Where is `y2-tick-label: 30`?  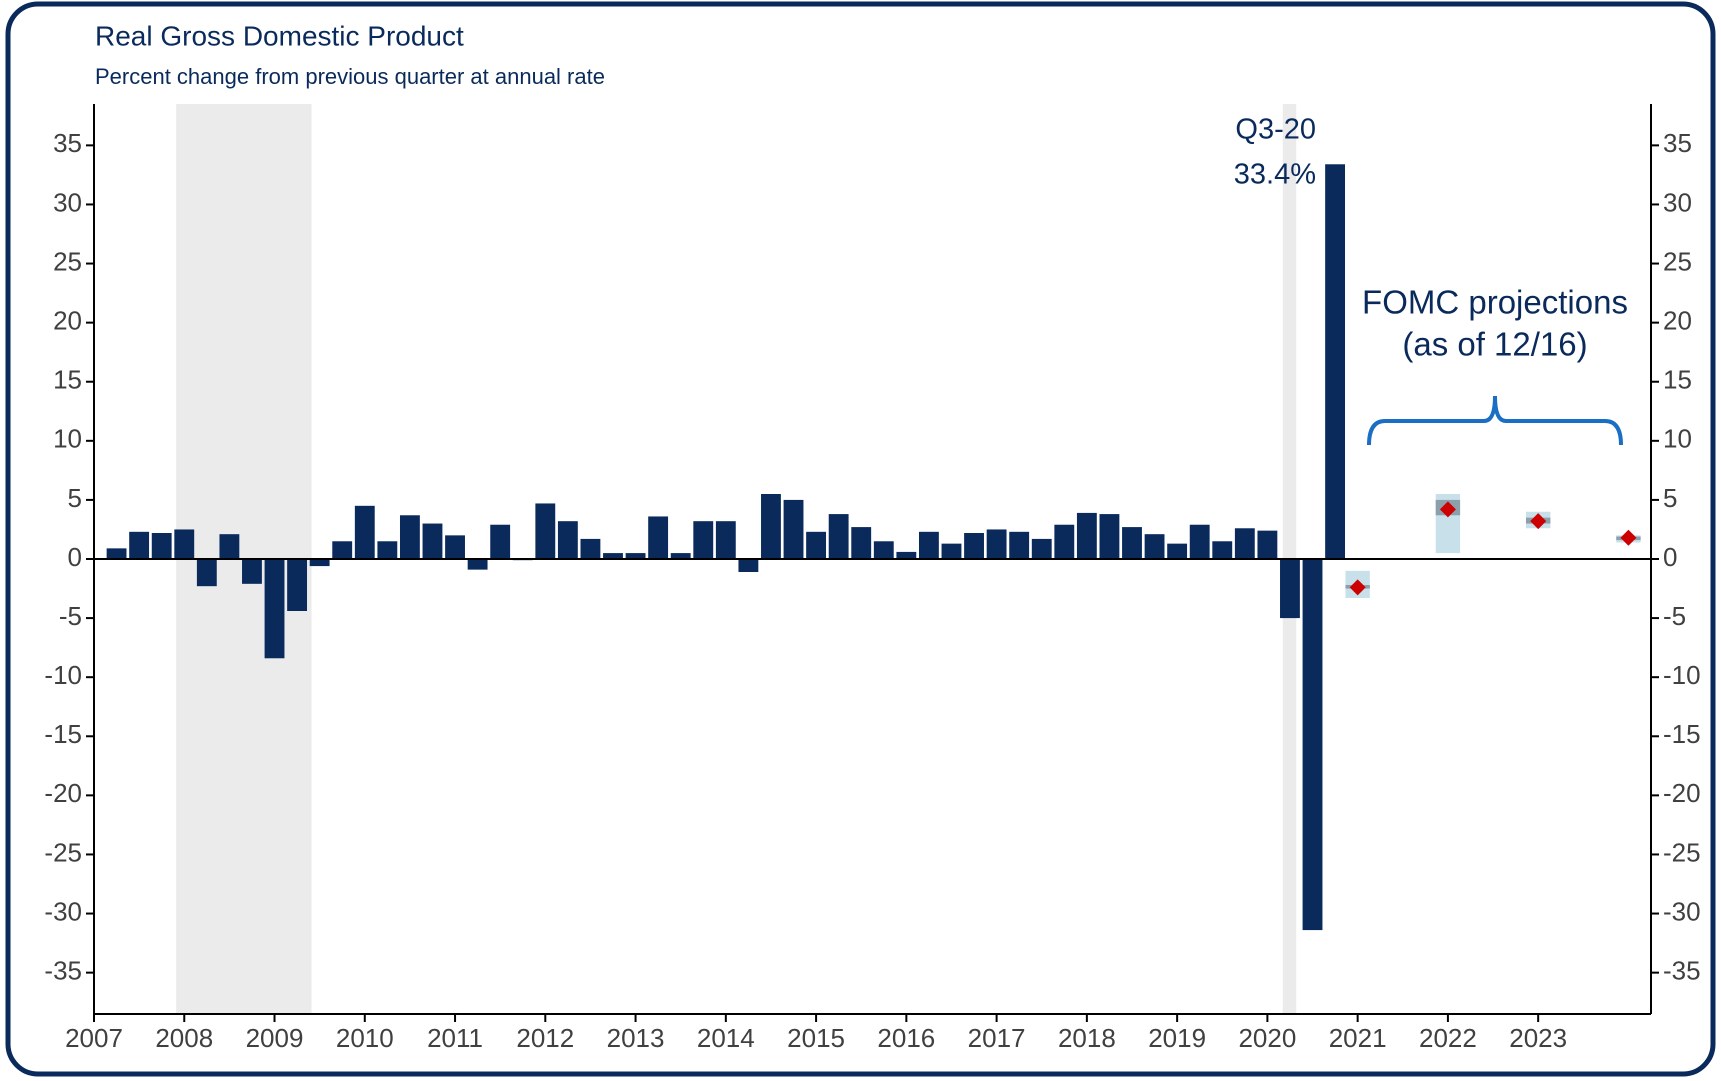
y2-tick-label: 30 is located at coordinates (1677, 202).